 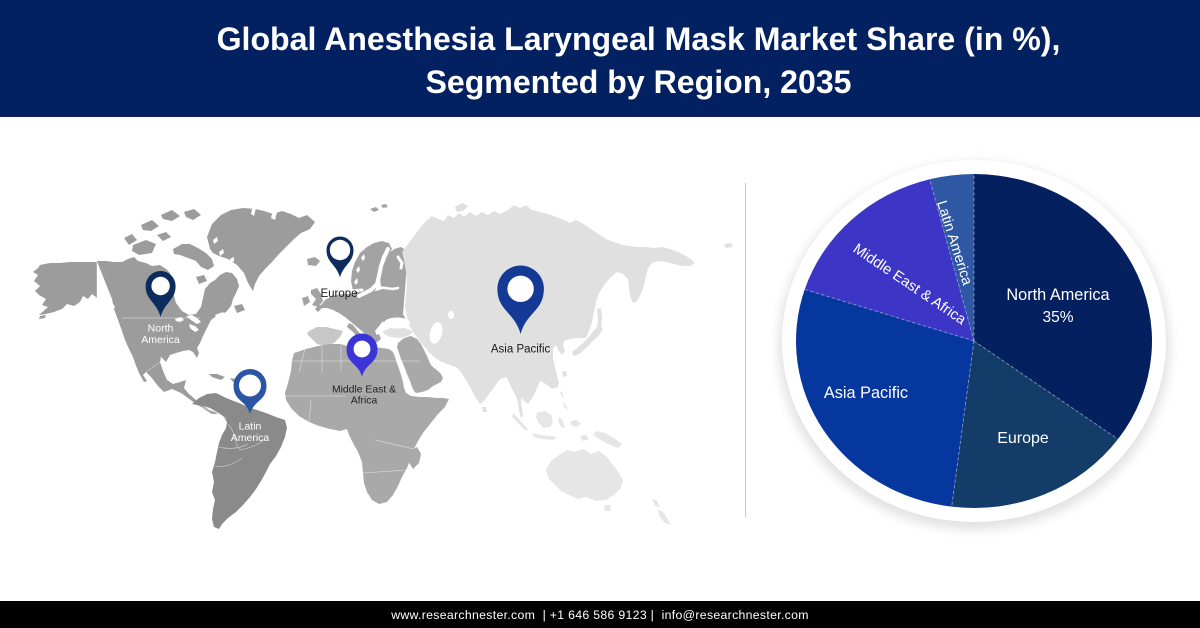 I want to click on svg-text: North, so click(x=161, y=329).